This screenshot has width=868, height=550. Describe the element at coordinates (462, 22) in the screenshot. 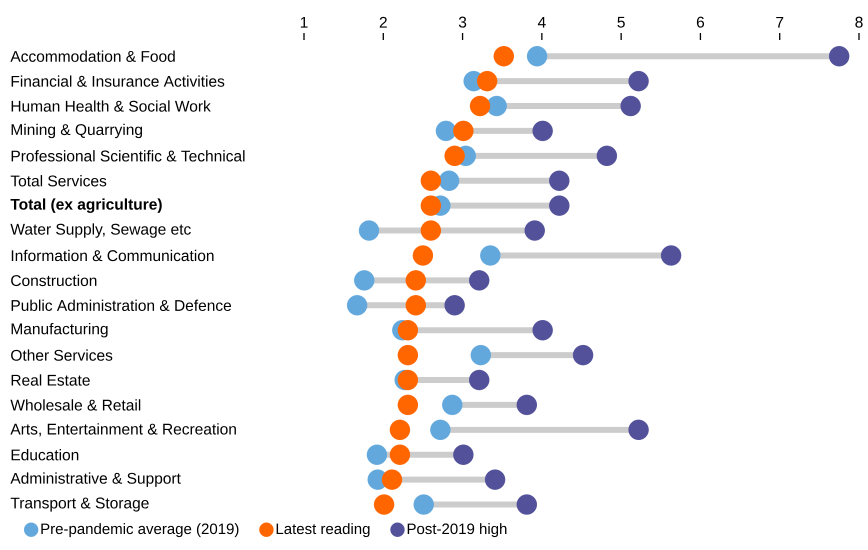

I see `x-tick-label: 3` at that location.